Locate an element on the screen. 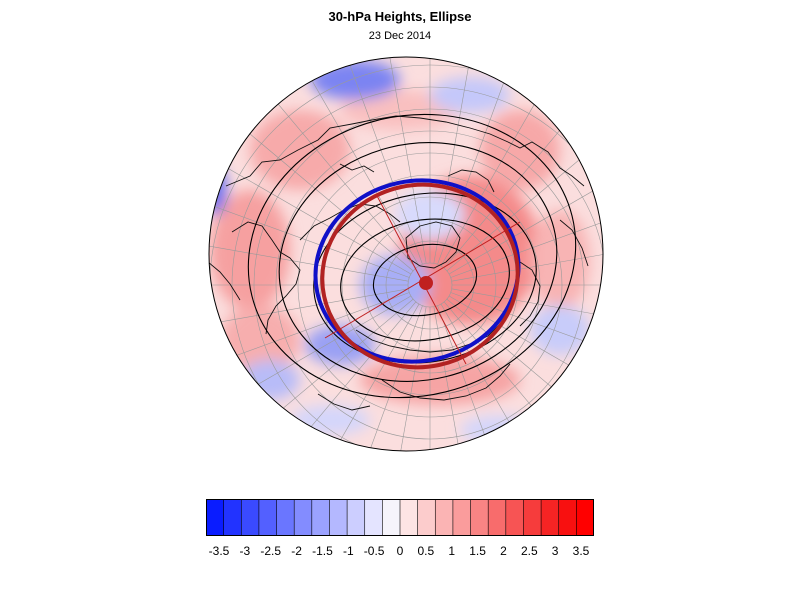 Image resolution: width=800 pixels, height=600 pixels. colorbar-tick-label: 0 is located at coordinates (400, 551).